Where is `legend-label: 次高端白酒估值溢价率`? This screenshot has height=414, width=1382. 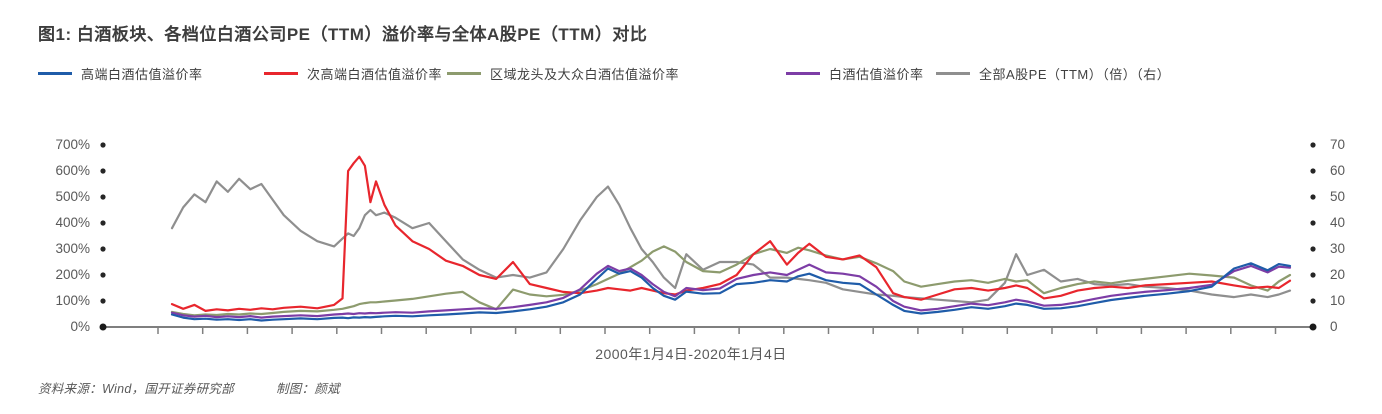 legend-label: 次高端白酒估值溢价率 is located at coordinates (375, 74).